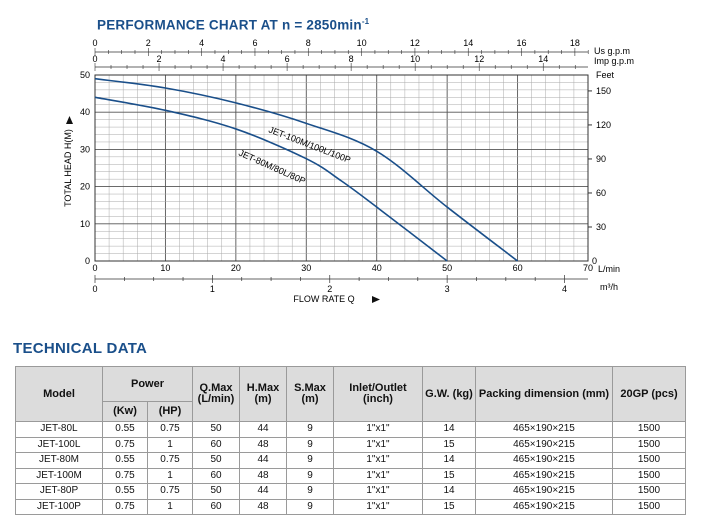 The width and height of the screenshot is (701, 530). What do you see at coordinates (85, 149) in the screenshot?
I see `y-tick-label: 30` at bounding box center [85, 149].